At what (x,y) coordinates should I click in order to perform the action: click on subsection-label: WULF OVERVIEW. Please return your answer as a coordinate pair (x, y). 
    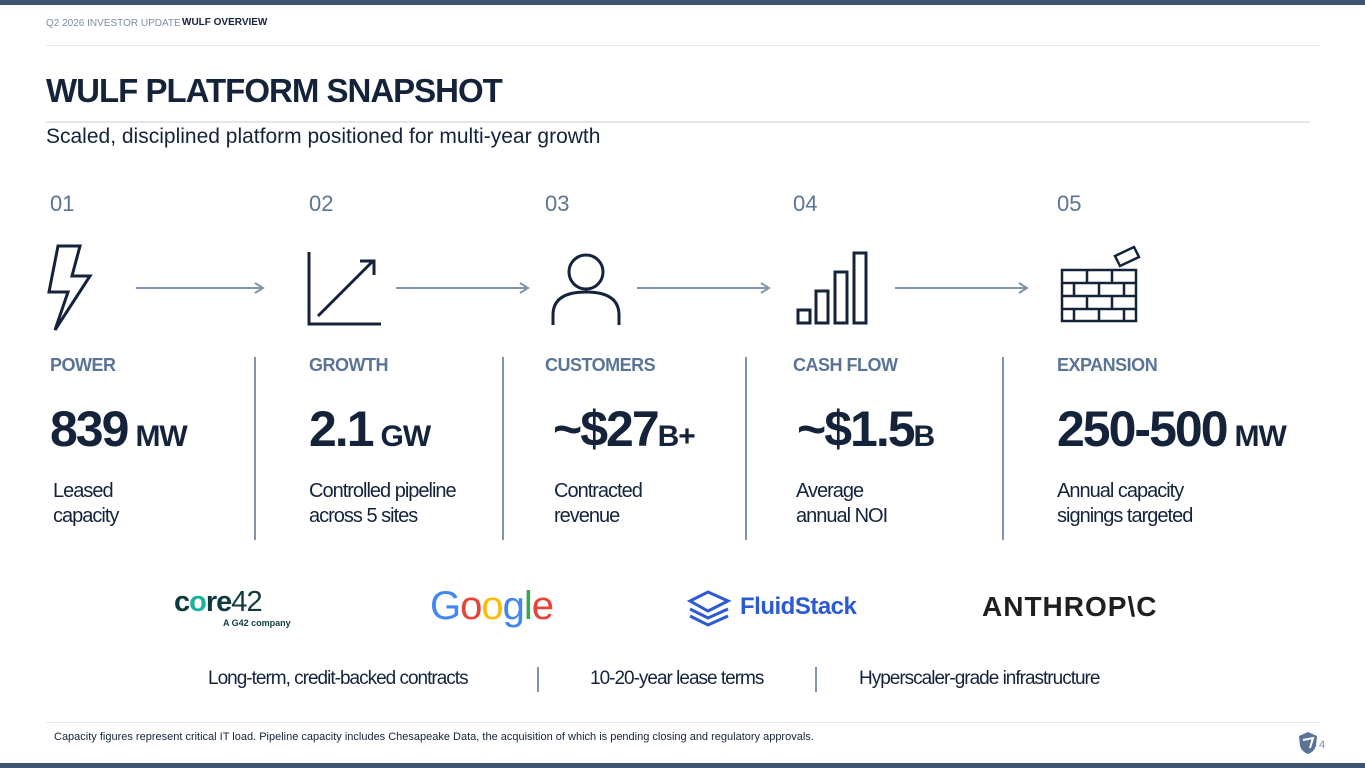
    Looking at the image, I should click on (225, 22).